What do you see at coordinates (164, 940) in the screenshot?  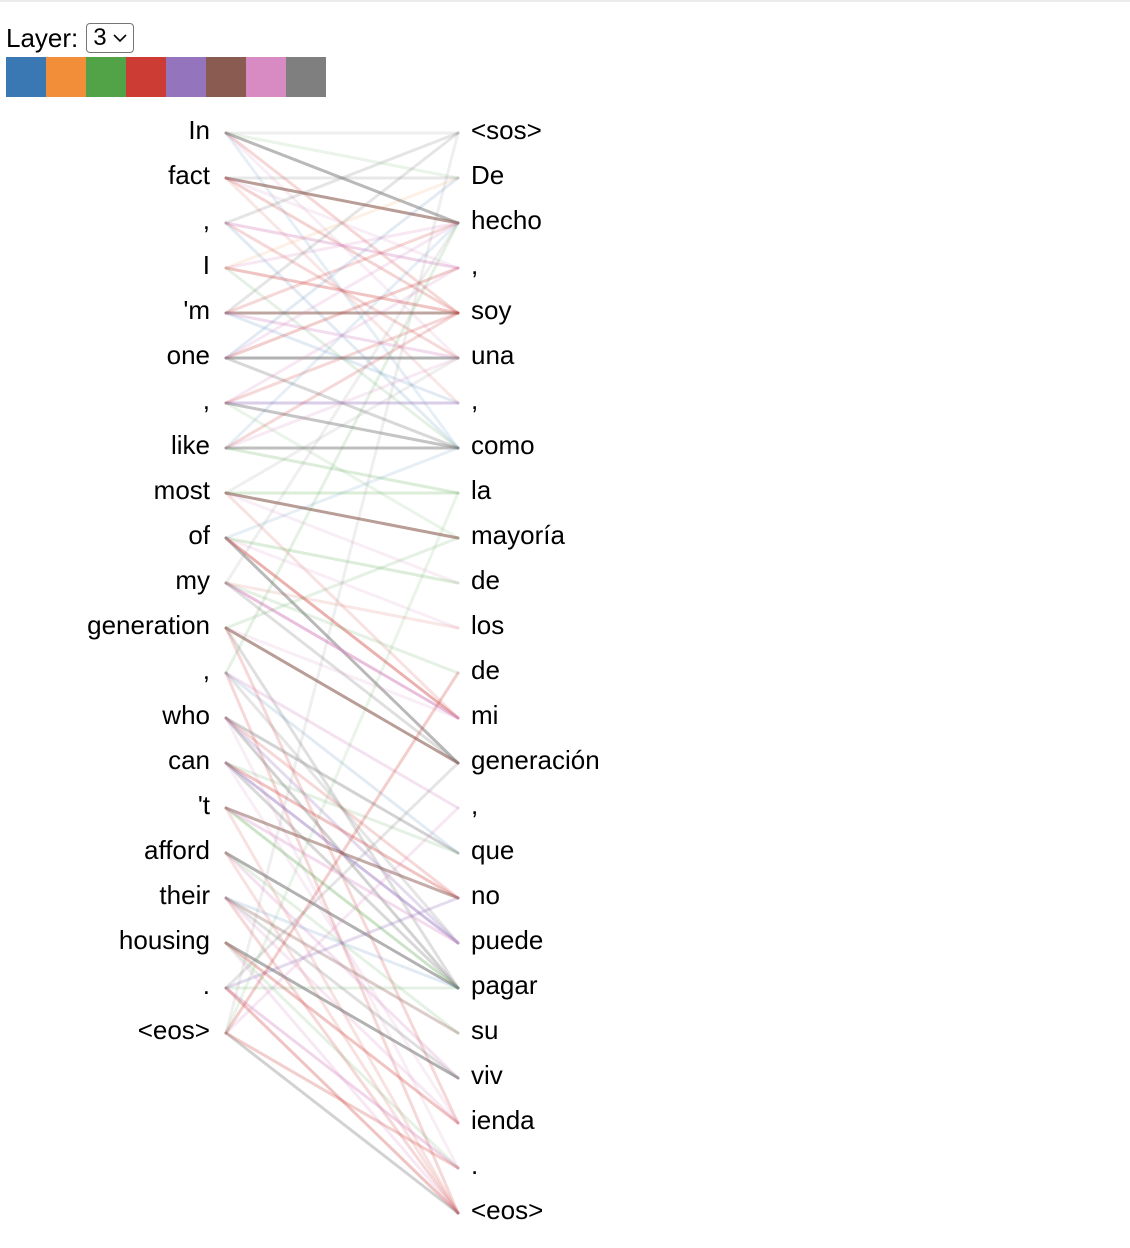 I see `source-token: housing` at bounding box center [164, 940].